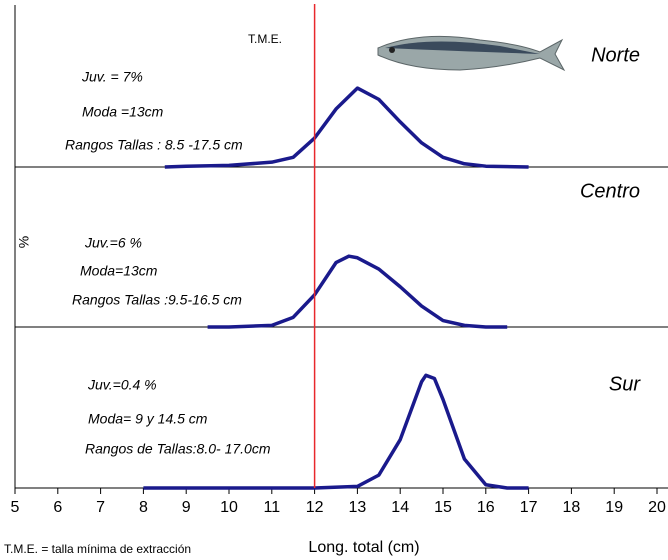 The width and height of the screenshot is (668, 560). Describe the element at coordinates (186, 507) in the screenshot. I see `x-tick-label: 9` at that location.